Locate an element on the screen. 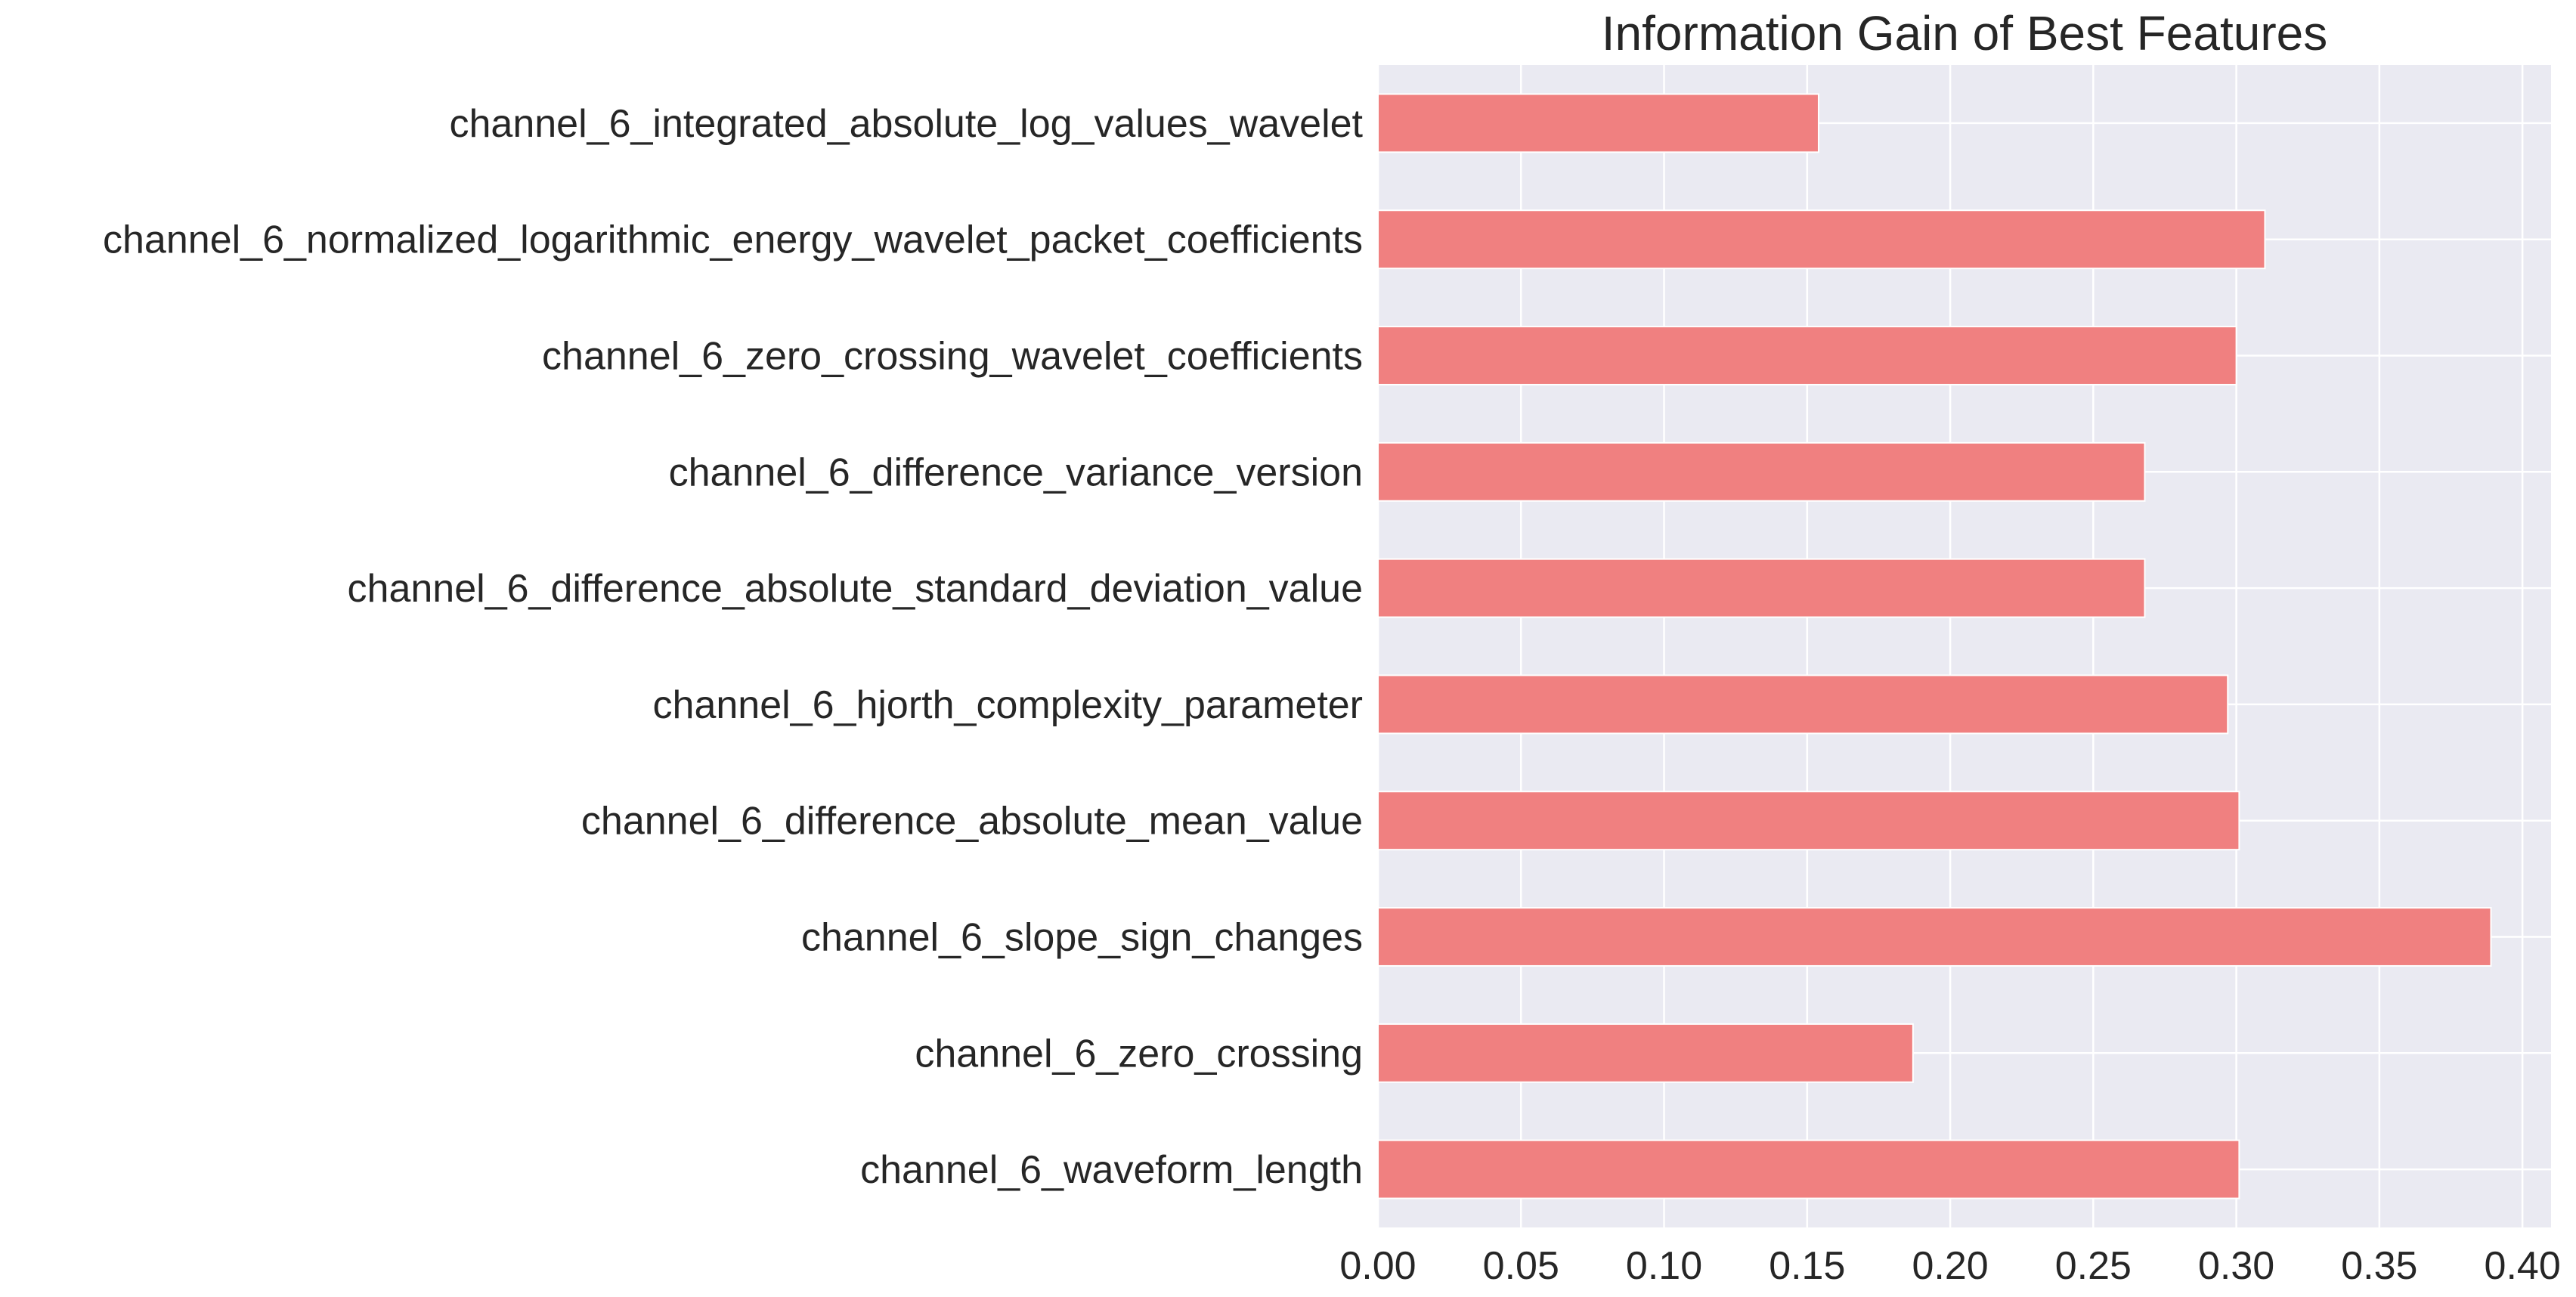 The image size is (2576, 1297). y-tick-label: channel_6_waveform_length is located at coordinates (1111, 1170).